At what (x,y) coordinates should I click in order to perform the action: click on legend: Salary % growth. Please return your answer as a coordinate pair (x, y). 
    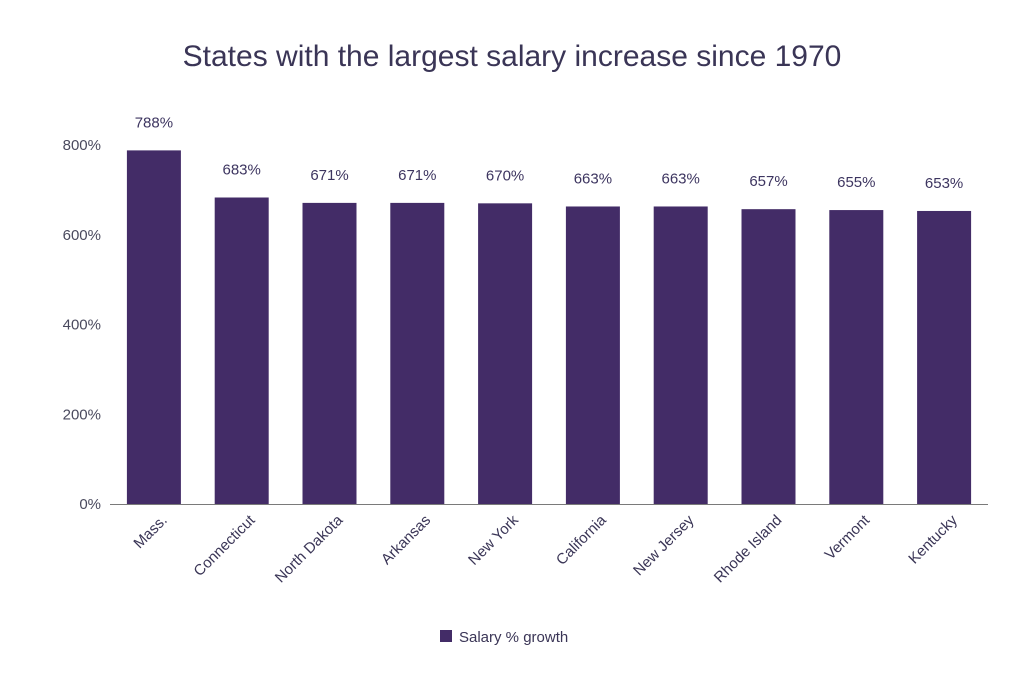
    Looking at the image, I should click on (504, 637).